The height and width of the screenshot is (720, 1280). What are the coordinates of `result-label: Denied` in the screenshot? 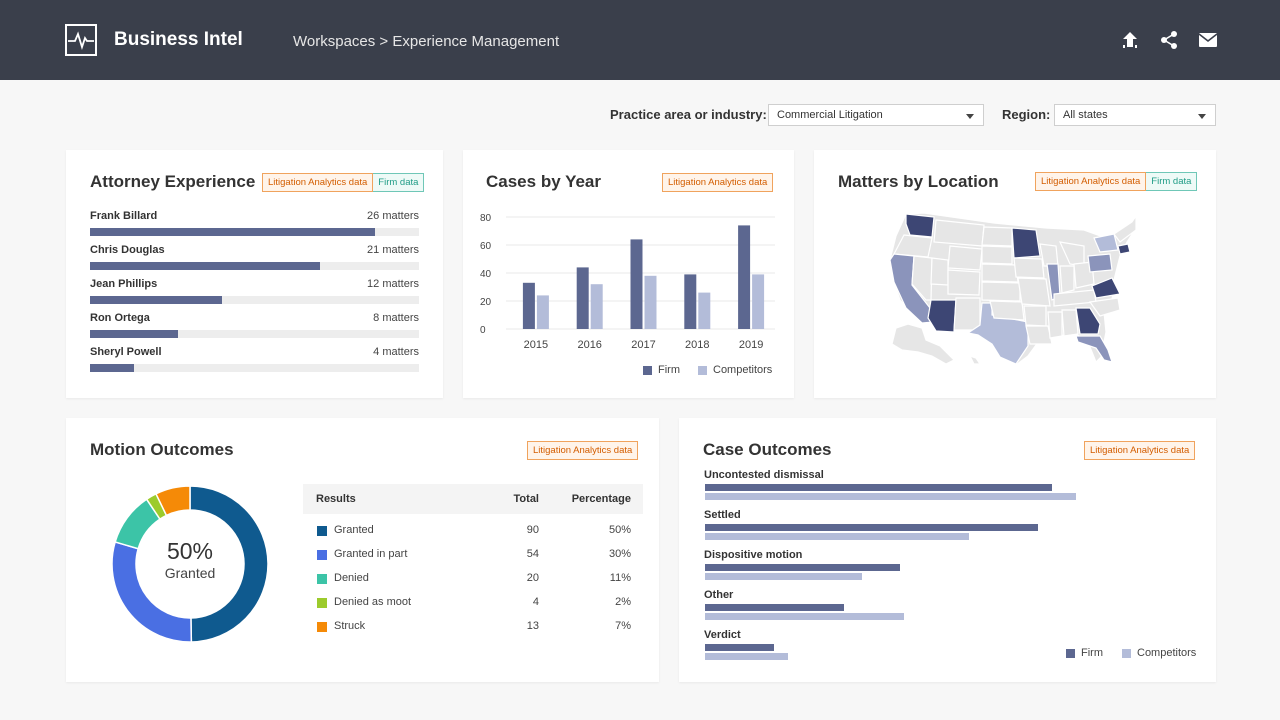 It's located at (351, 578).